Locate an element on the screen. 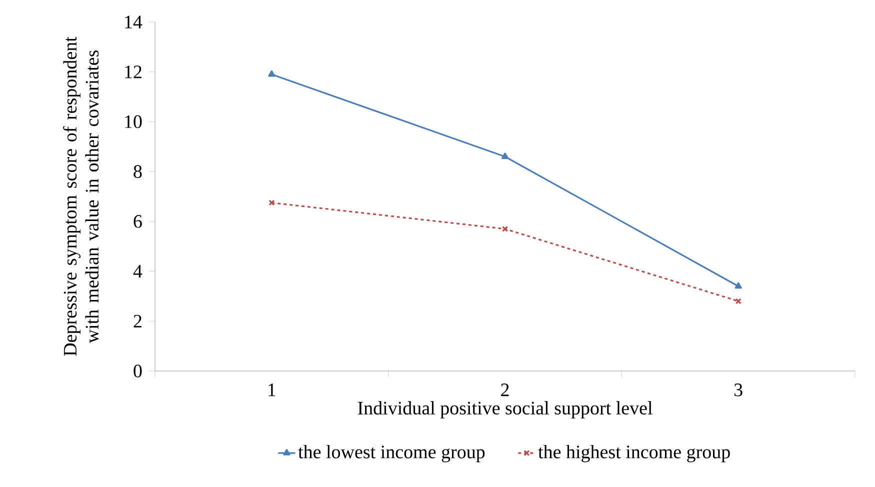  y-tick-label: 8 is located at coordinates (138, 171).